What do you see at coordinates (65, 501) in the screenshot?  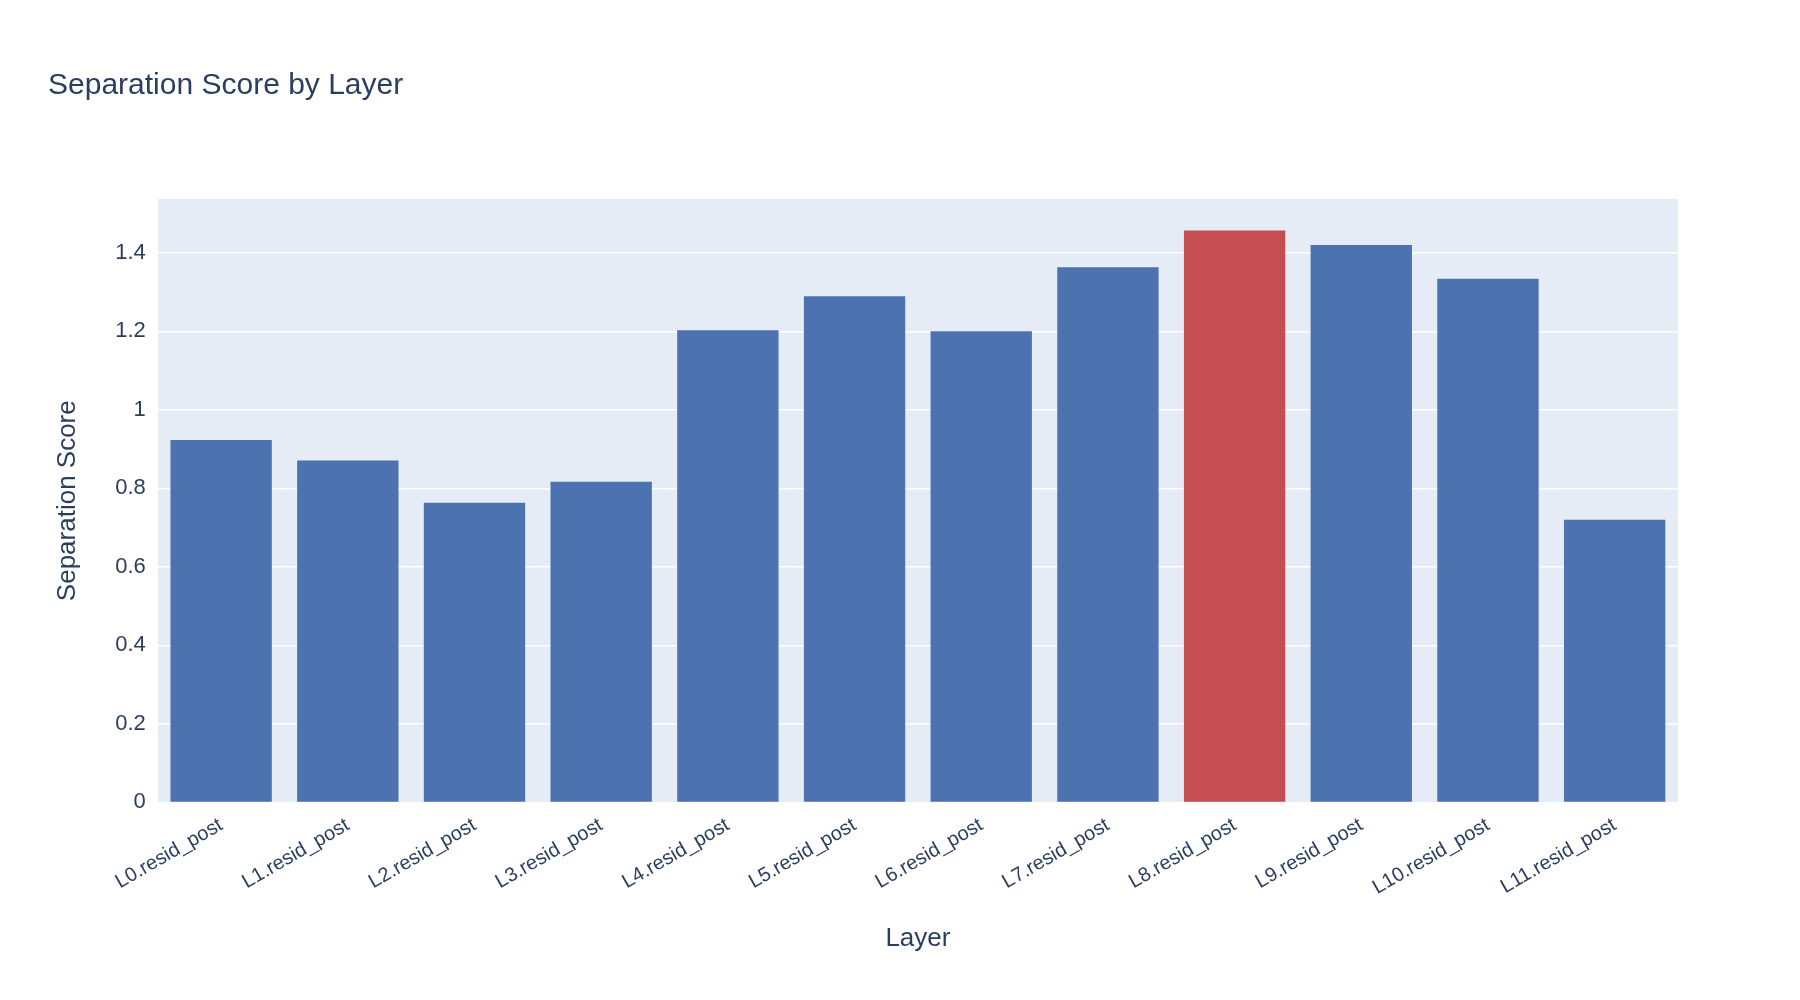 I see `y-axis-title: Separation Score` at bounding box center [65, 501].